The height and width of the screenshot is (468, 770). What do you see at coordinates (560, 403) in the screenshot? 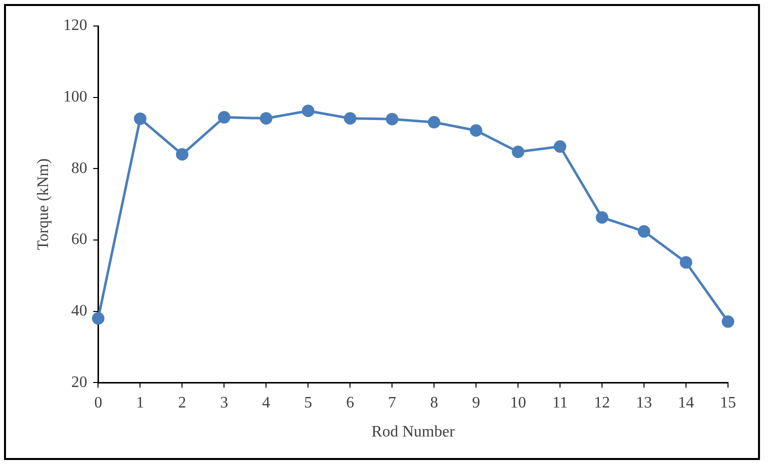
I see `x-tick-label: 11` at bounding box center [560, 403].